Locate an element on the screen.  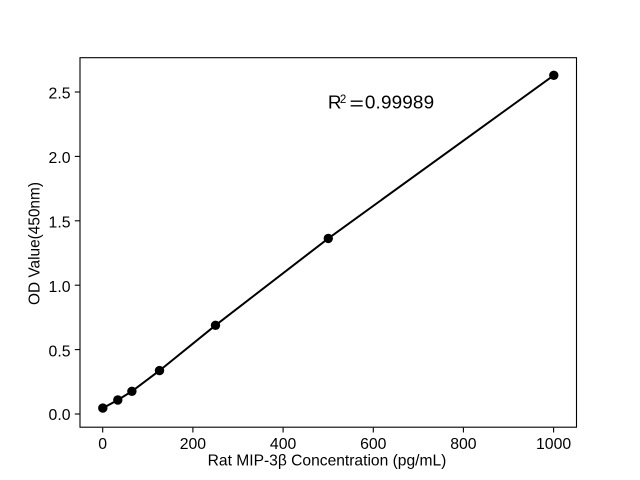
svg-text:Rat MIP-3β Concentration (pg/m: Rat MIP-3β Concentration (pg/mL) is located at coordinates (327, 460).